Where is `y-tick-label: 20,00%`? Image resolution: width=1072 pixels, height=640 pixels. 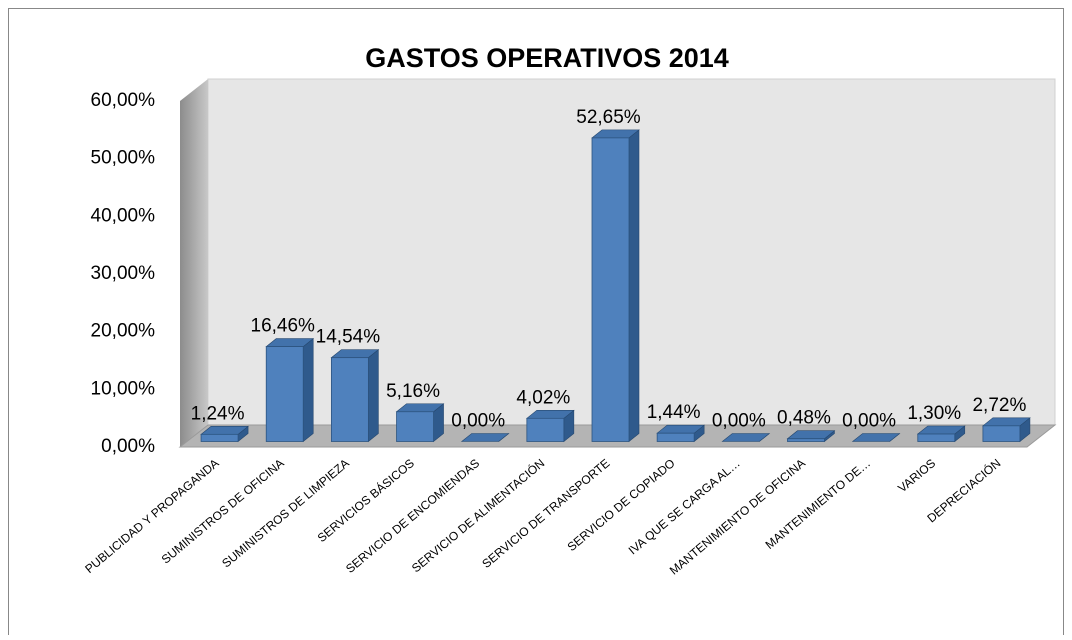
y-tick-label: 20,00% is located at coordinates (123, 331).